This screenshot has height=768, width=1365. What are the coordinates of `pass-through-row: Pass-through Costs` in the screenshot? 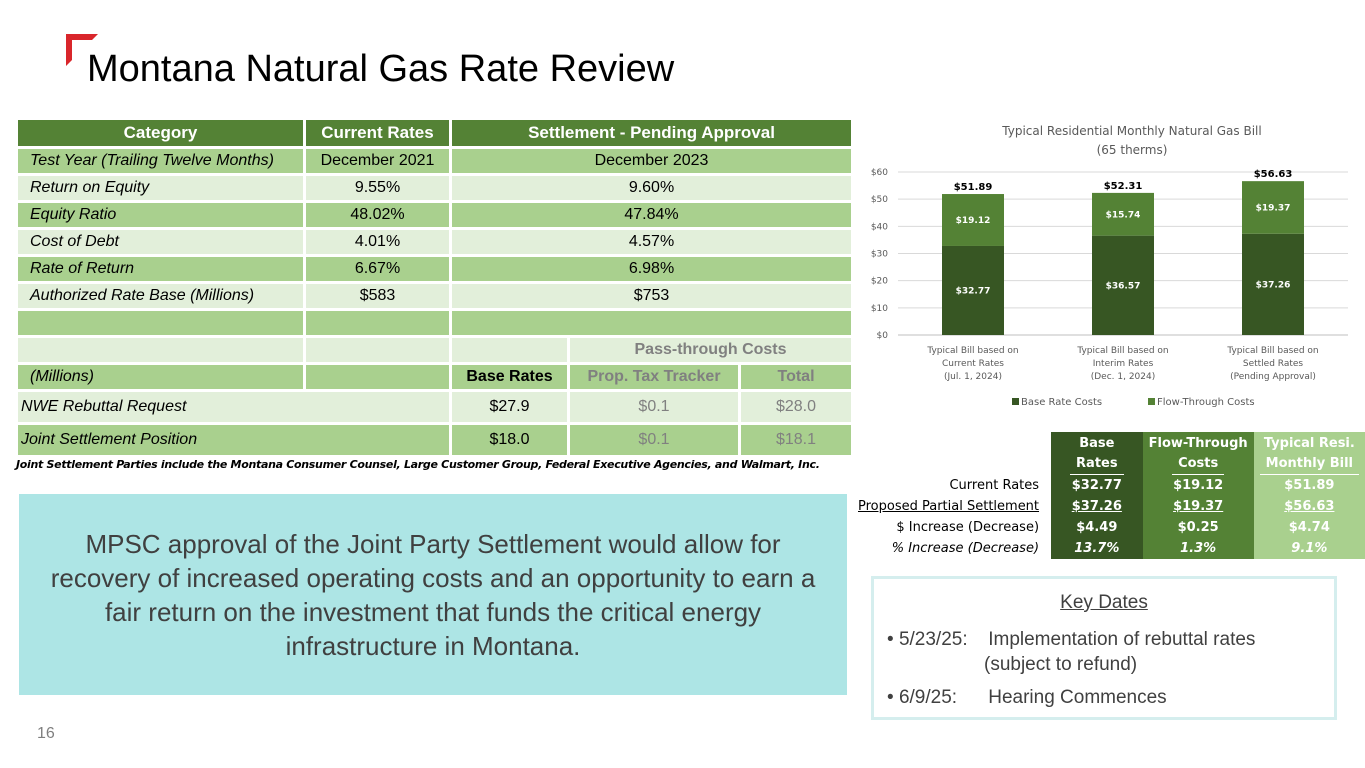 It's located at (435, 350).